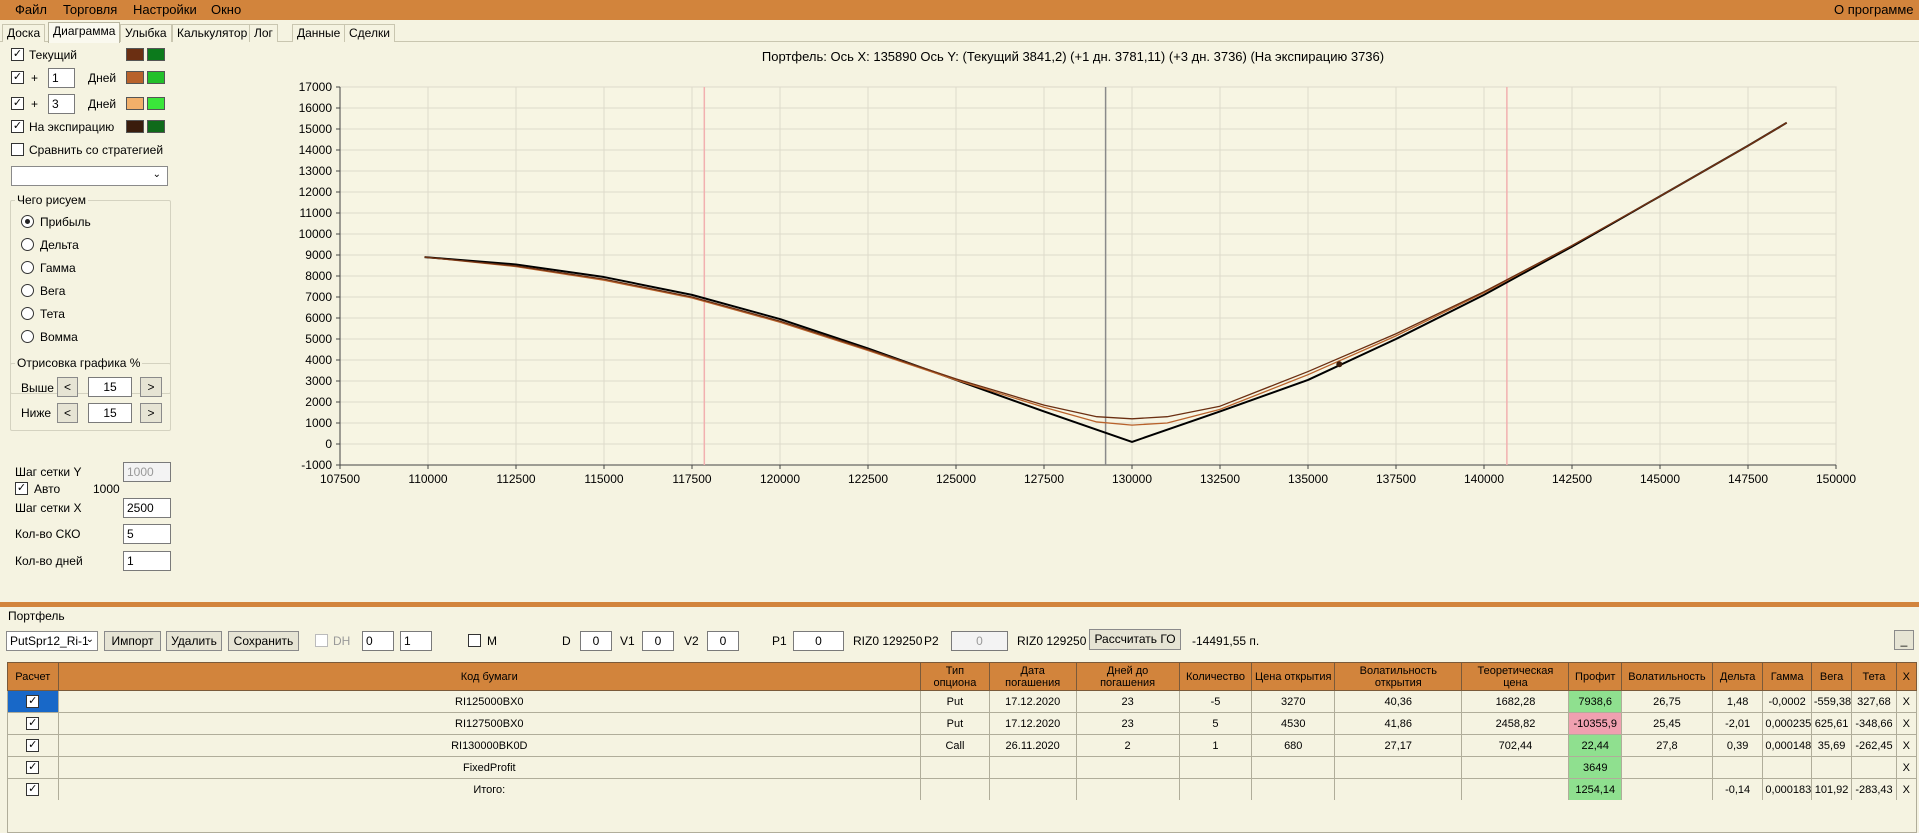 Image resolution: width=1919 pixels, height=833 pixels. Describe the element at coordinates (27, 313) in the screenshot. I see `radio-theta` at that location.